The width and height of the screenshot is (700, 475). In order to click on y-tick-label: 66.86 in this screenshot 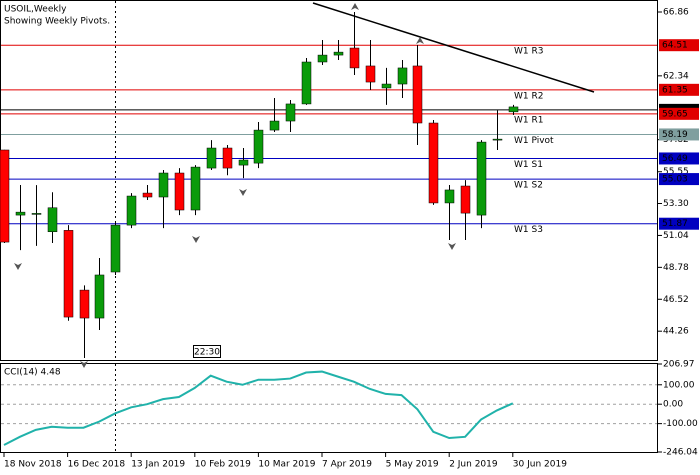, I will do `click(676, 13)`.